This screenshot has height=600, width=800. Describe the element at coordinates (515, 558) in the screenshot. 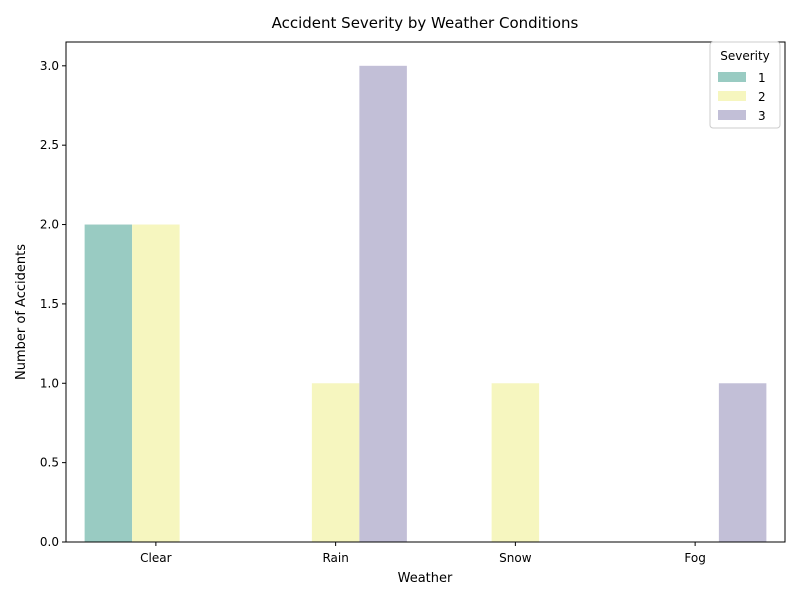

I see `x-tick-label: Snow` at that location.